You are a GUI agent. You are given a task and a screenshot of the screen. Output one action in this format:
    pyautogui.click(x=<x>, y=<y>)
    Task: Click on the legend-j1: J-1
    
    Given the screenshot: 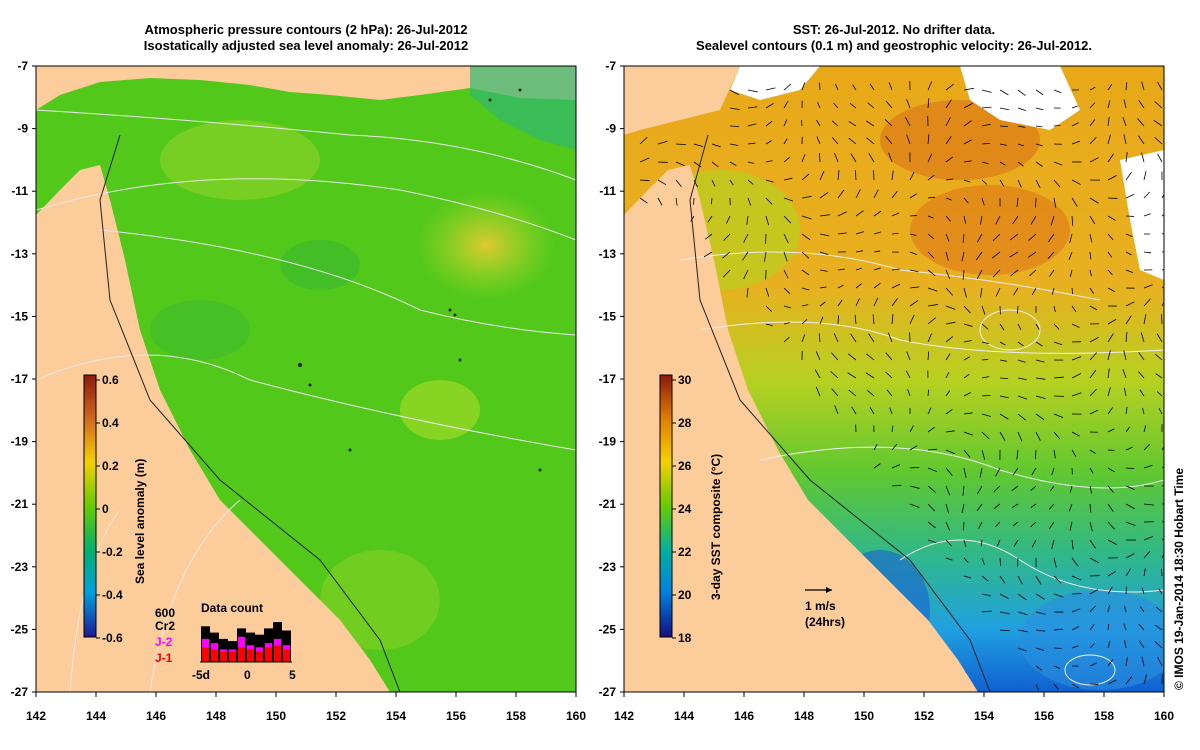 What is the action you would take?
    pyautogui.click(x=164, y=658)
    